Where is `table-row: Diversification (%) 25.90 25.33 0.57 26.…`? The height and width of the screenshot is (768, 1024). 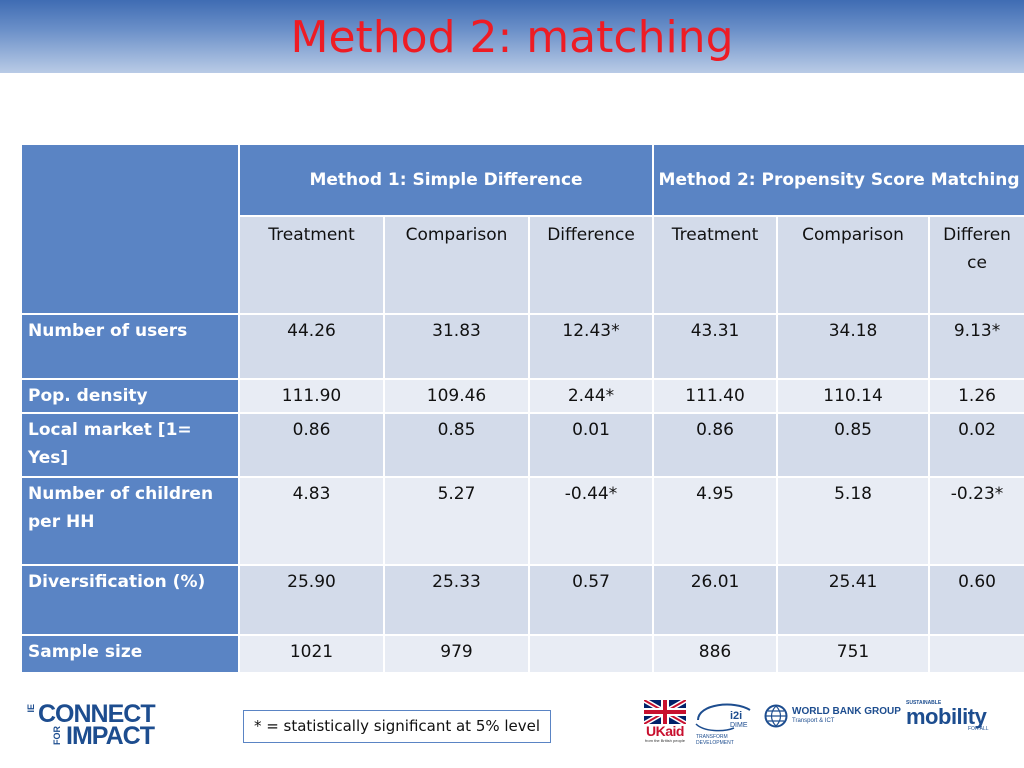
table-row: Diversification (%) 25.90 25.33 0.57 26.… is located at coordinates (522, 600).